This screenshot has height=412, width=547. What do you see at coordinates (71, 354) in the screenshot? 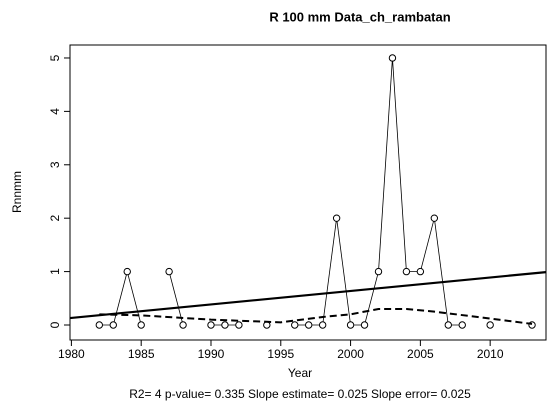
I see `x-tick-label: 1980` at bounding box center [71, 354].